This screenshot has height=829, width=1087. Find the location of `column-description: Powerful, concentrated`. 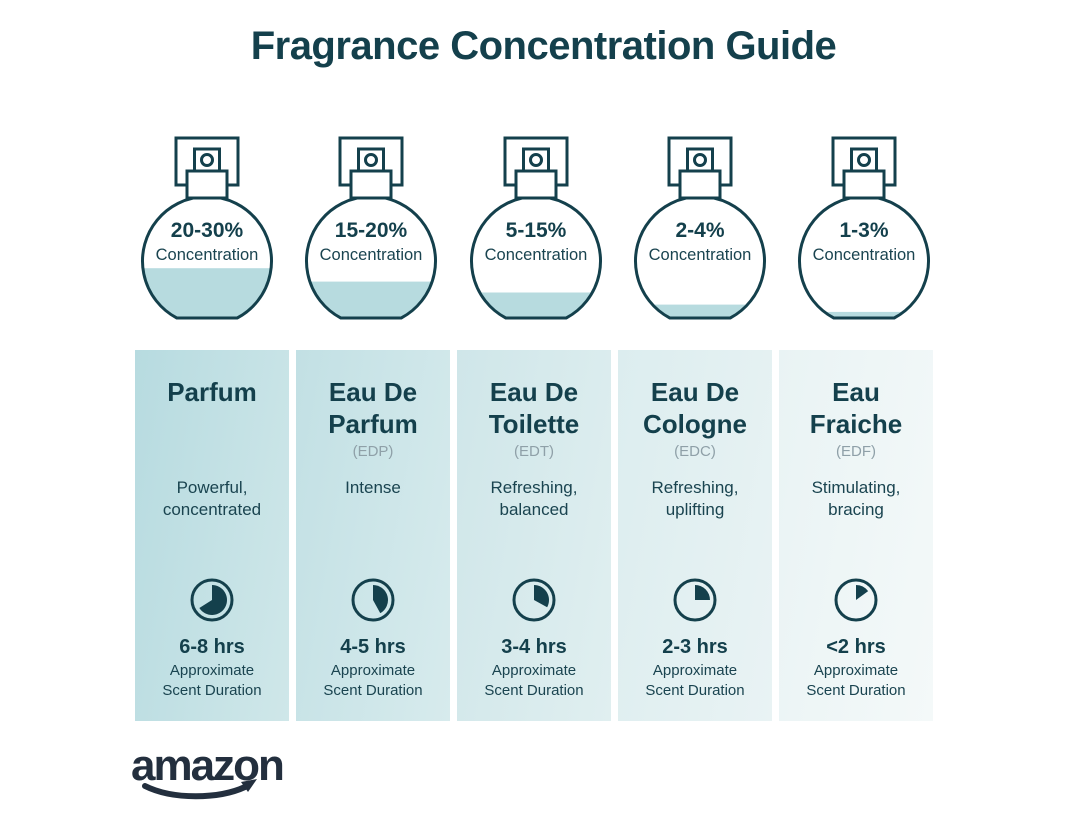

column-description: Powerful, concentrated is located at coordinates (212, 498).